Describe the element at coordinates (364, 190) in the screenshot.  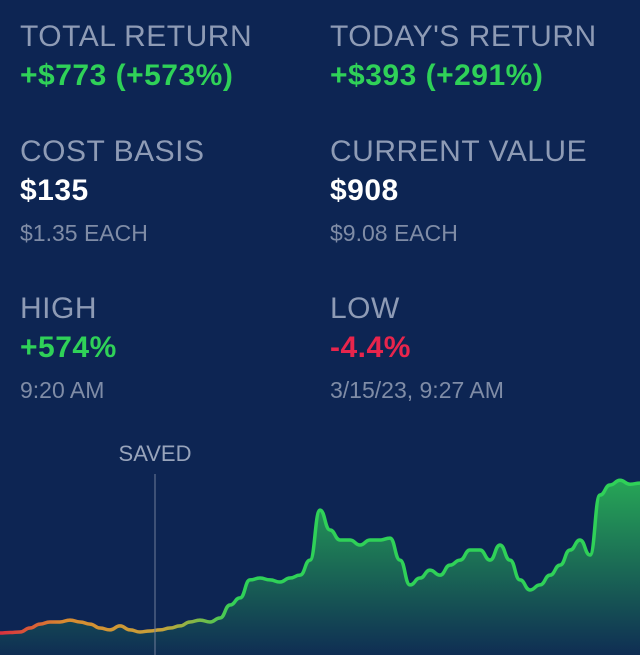
I see `stat-value: $908` at that location.